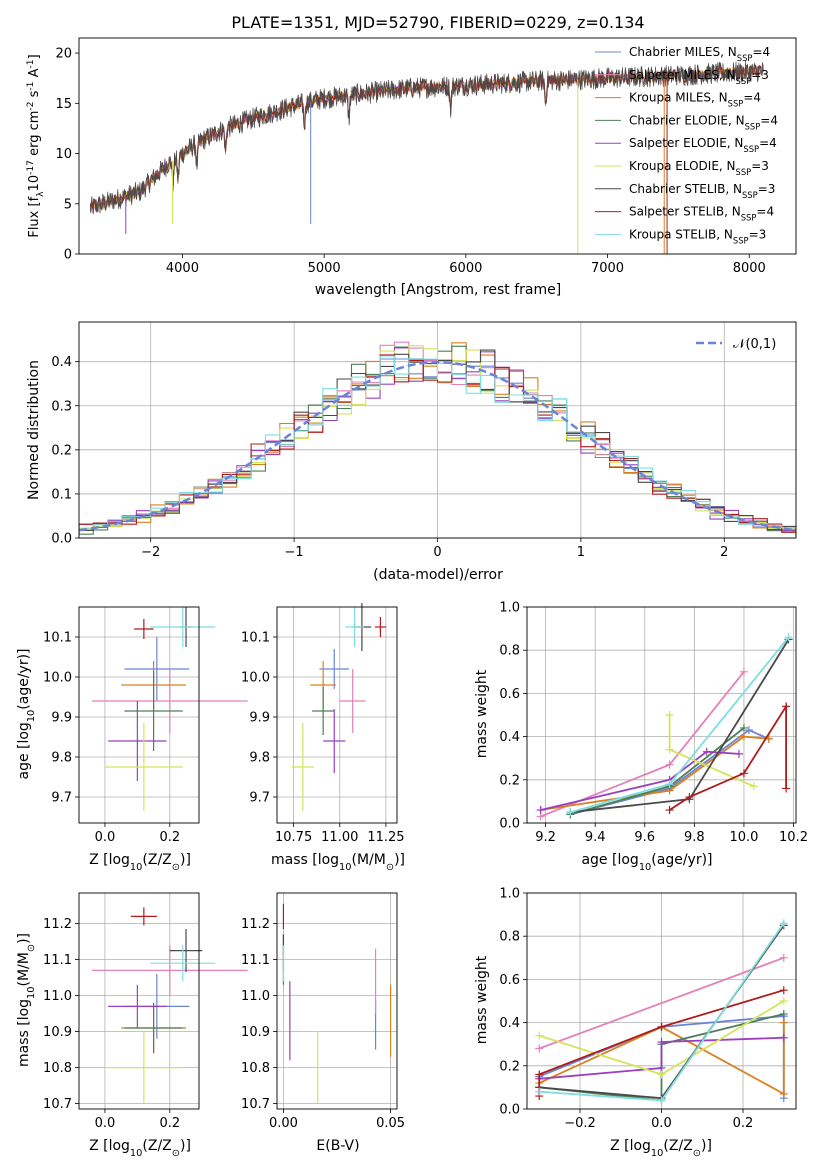 The height and width of the screenshot is (1174, 819). Describe the element at coordinates (438, 575) in the screenshot. I see `label-text: (data-model)/error` at that location.